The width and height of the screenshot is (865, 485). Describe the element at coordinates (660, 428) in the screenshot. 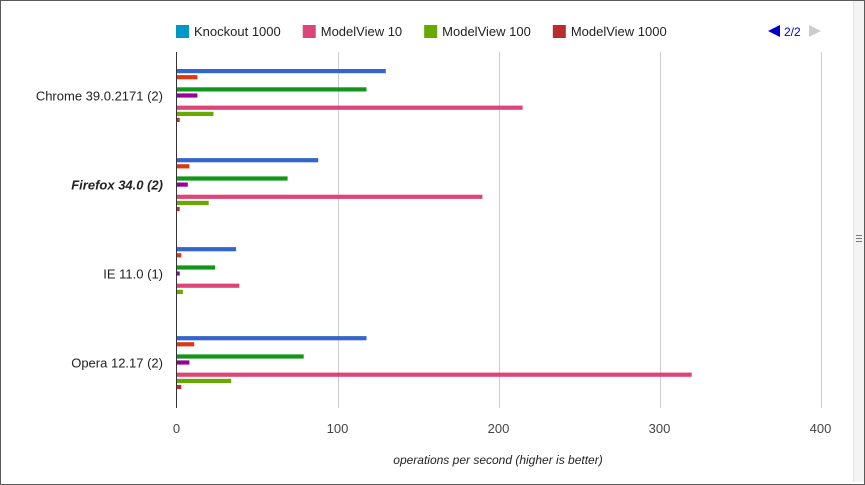

I see `x-tick-label: 300` at that location.